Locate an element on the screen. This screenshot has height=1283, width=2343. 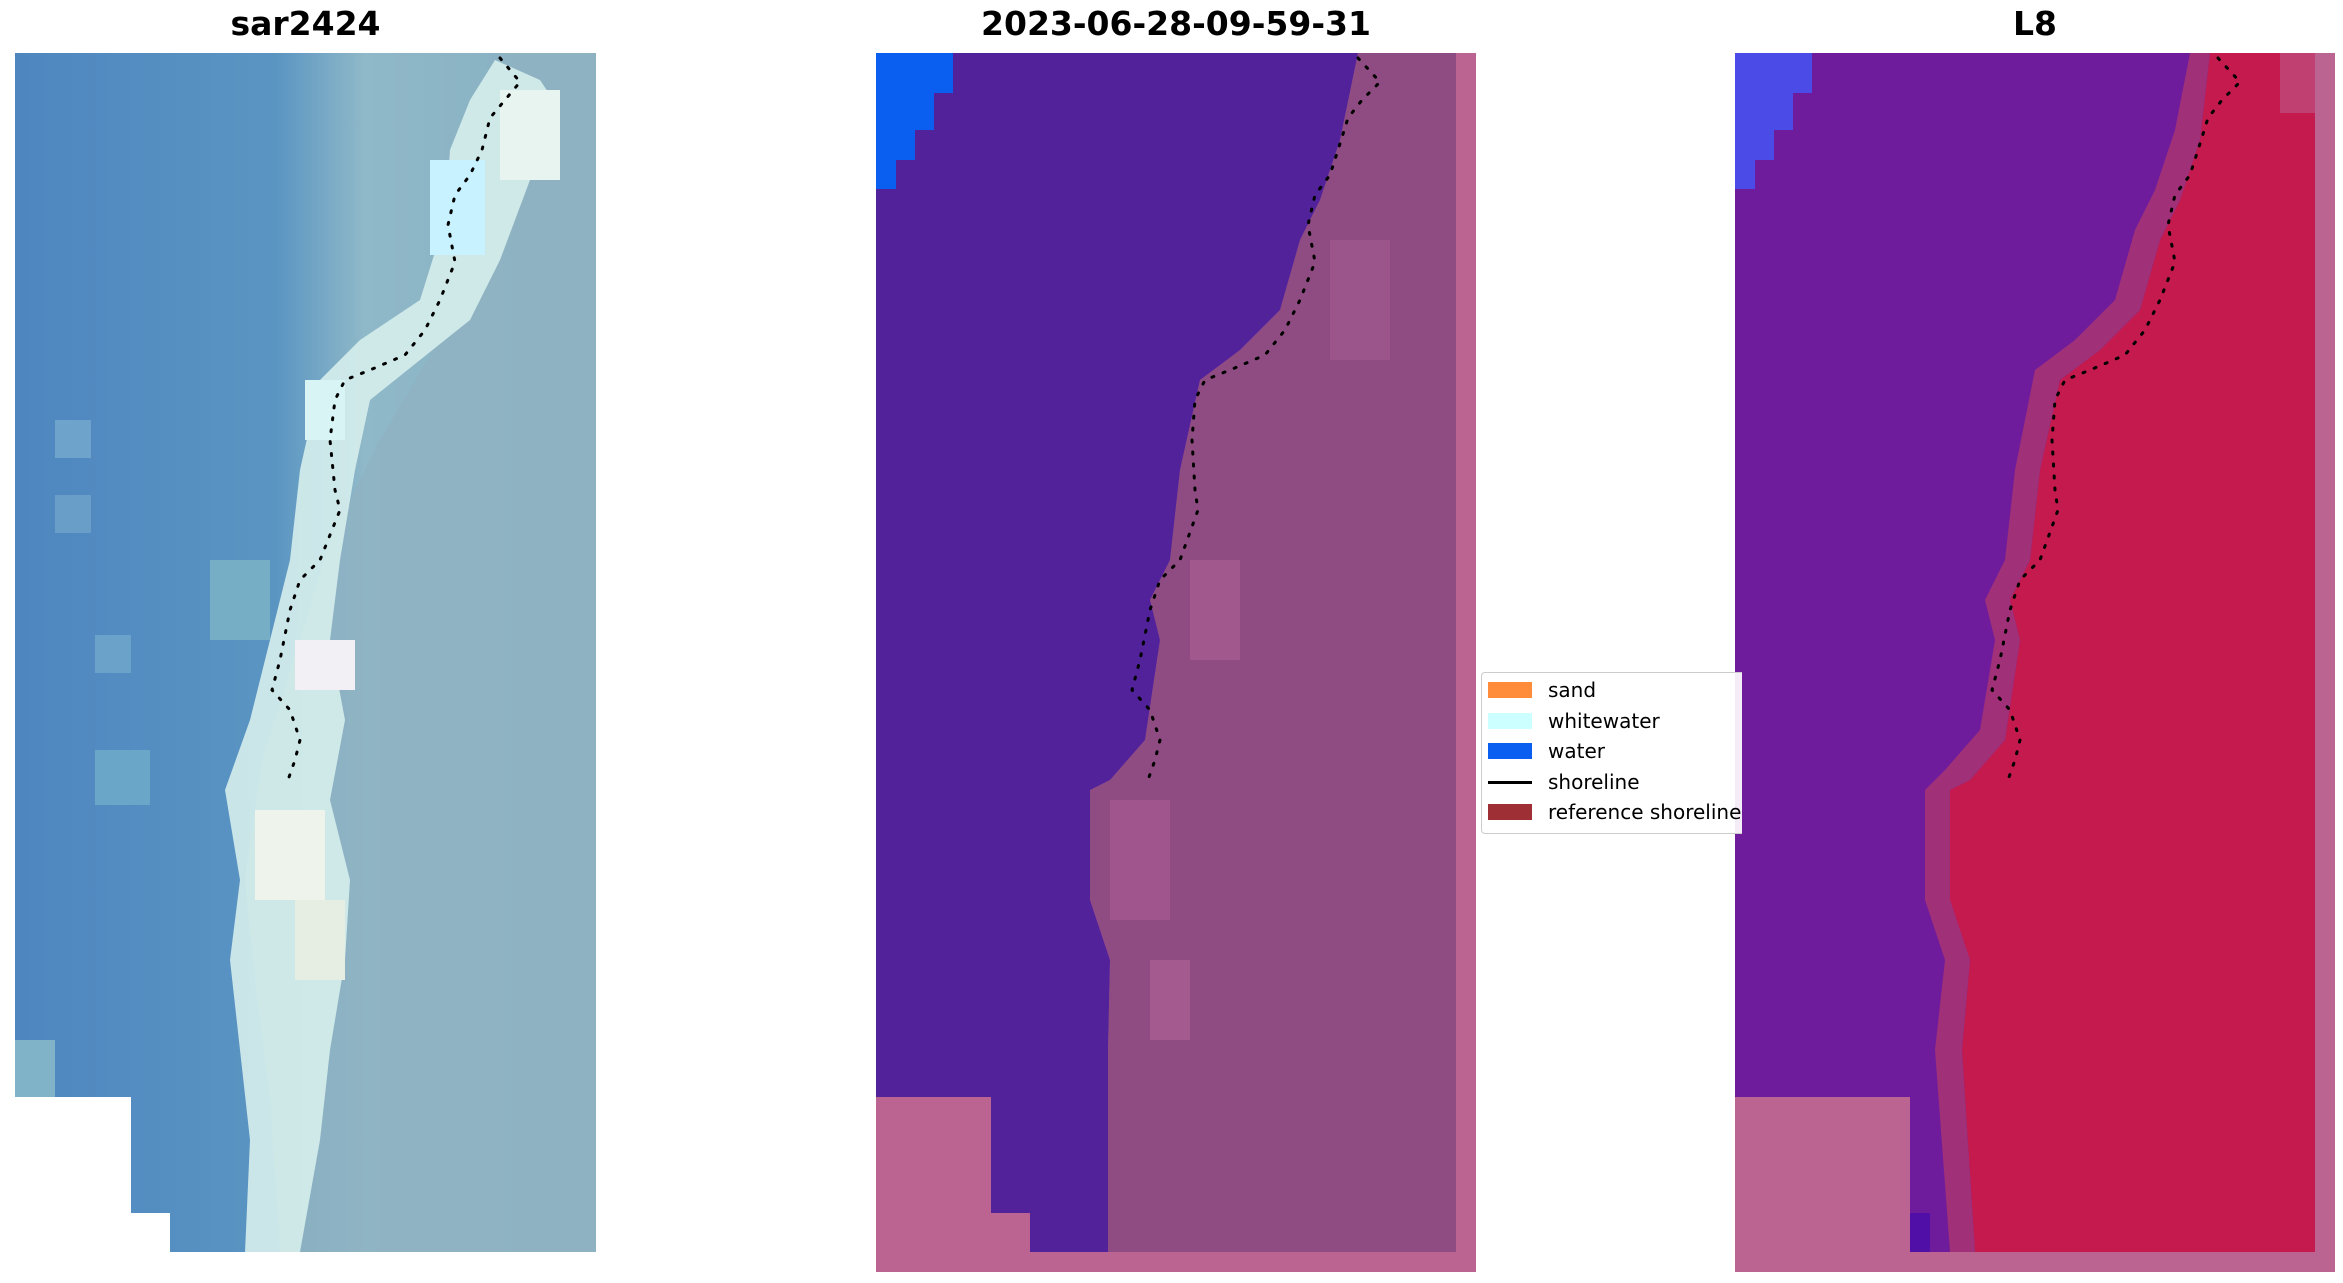
legend-item-water: water is located at coordinates (1546, 751).